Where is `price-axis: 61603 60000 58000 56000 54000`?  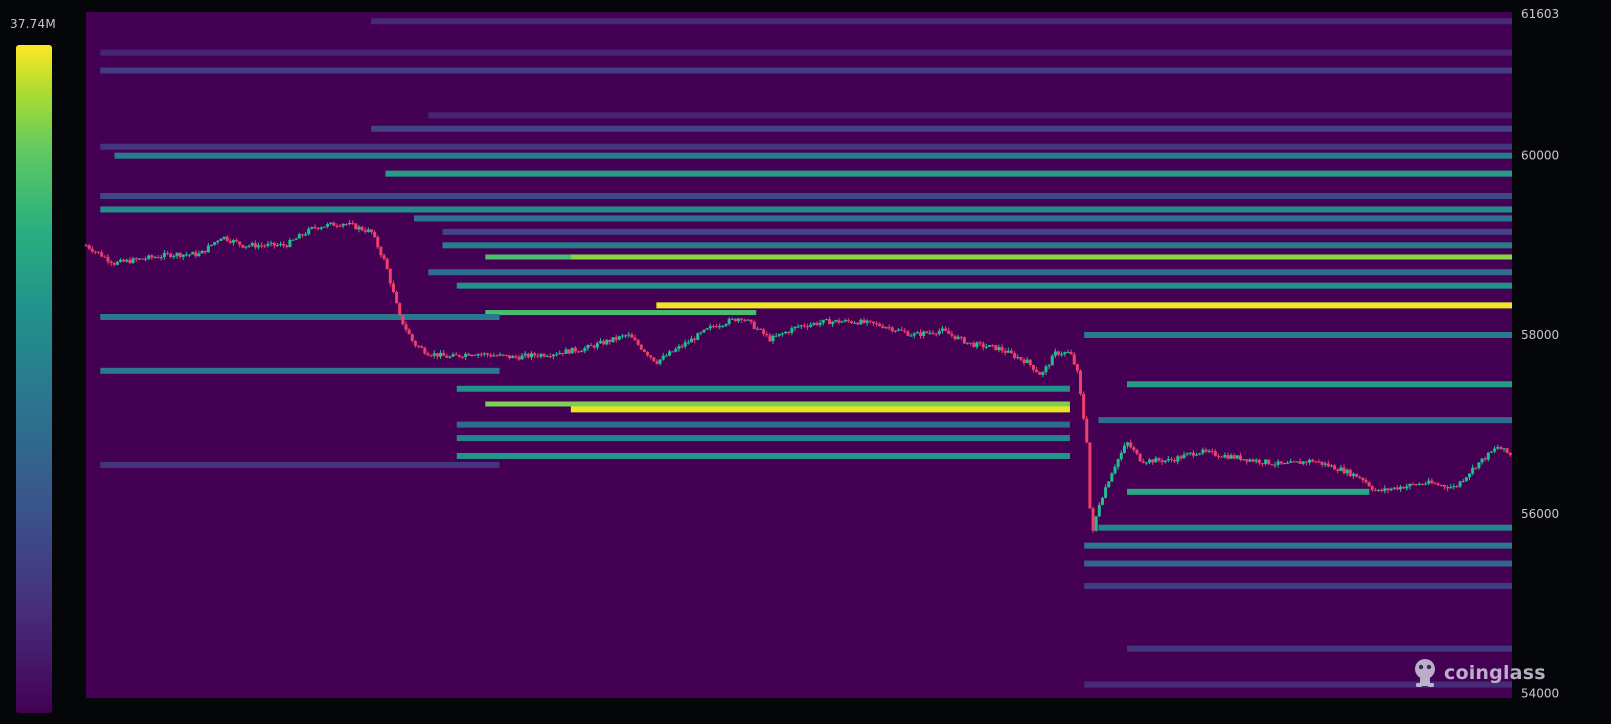
price-axis: 61603 60000 58000 56000 54000 is located at coordinates (1540, 354).